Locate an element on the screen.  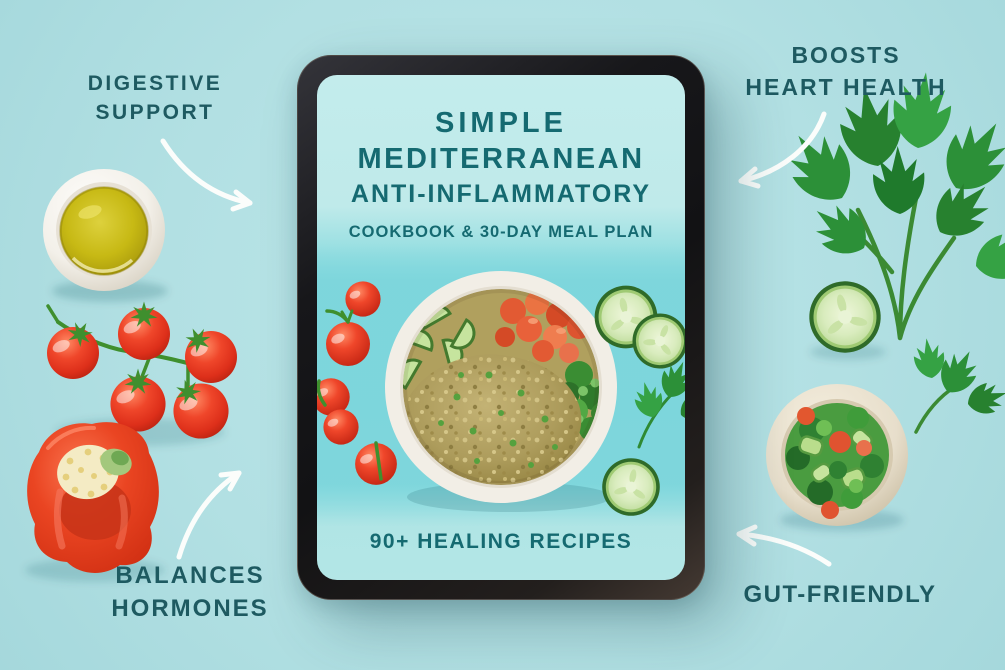
cover-title-line-1: SIMPLE is located at coordinates (501, 123).